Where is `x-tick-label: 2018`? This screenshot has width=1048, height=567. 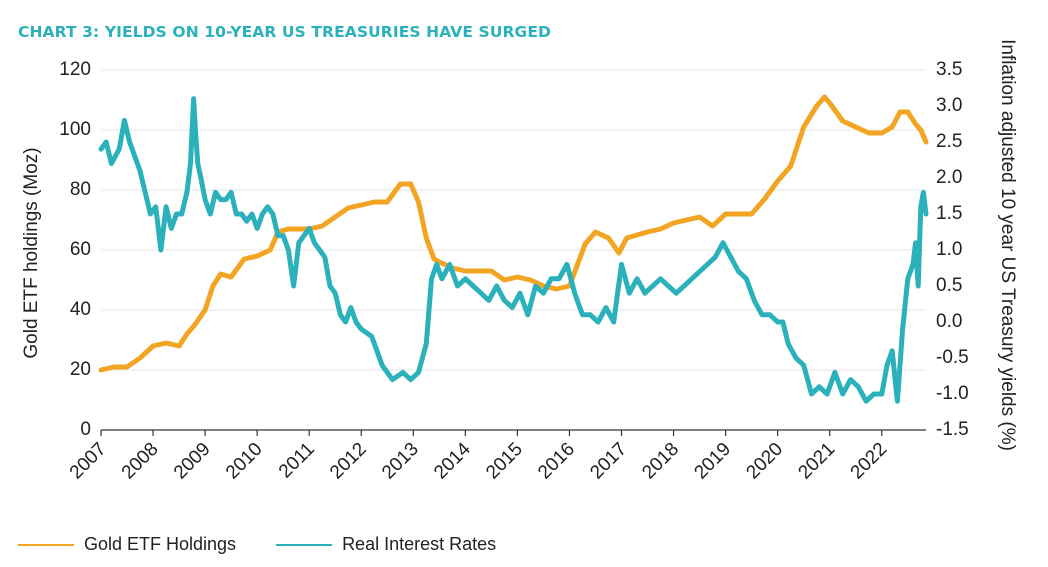
x-tick-label: 2018 is located at coordinates (660, 461).